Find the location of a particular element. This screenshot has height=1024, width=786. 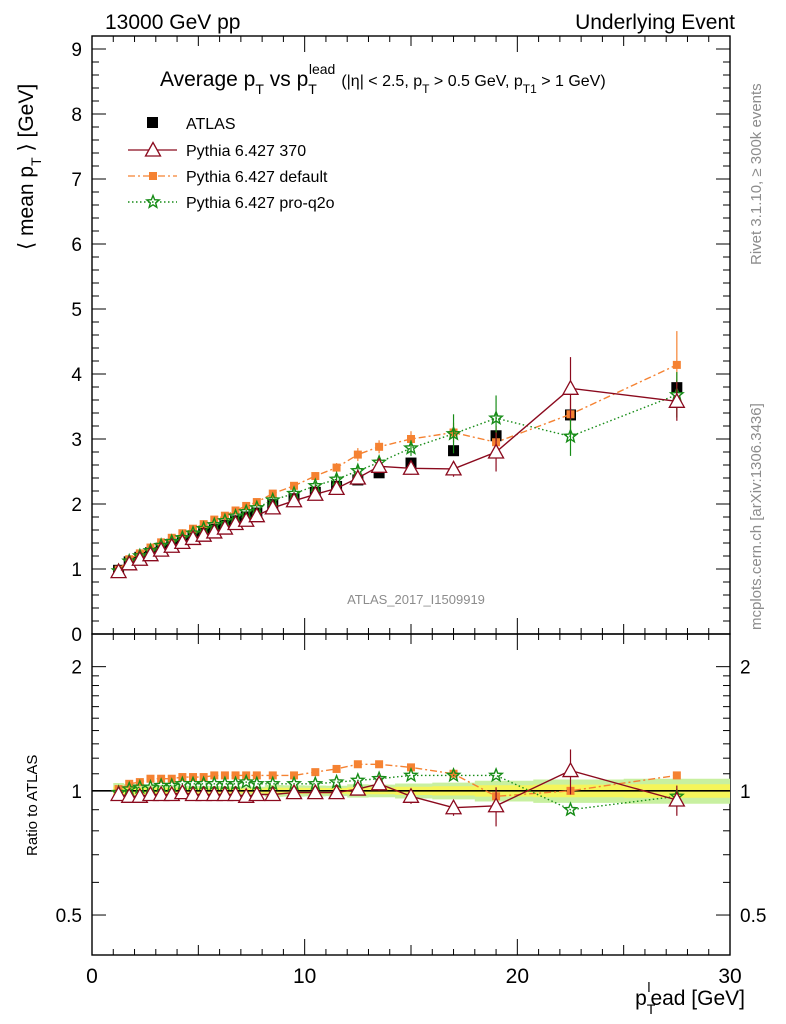

y-axis-label-main: ⟨ mean pT ⟩ [GeV] is located at coordinates (29, 167).